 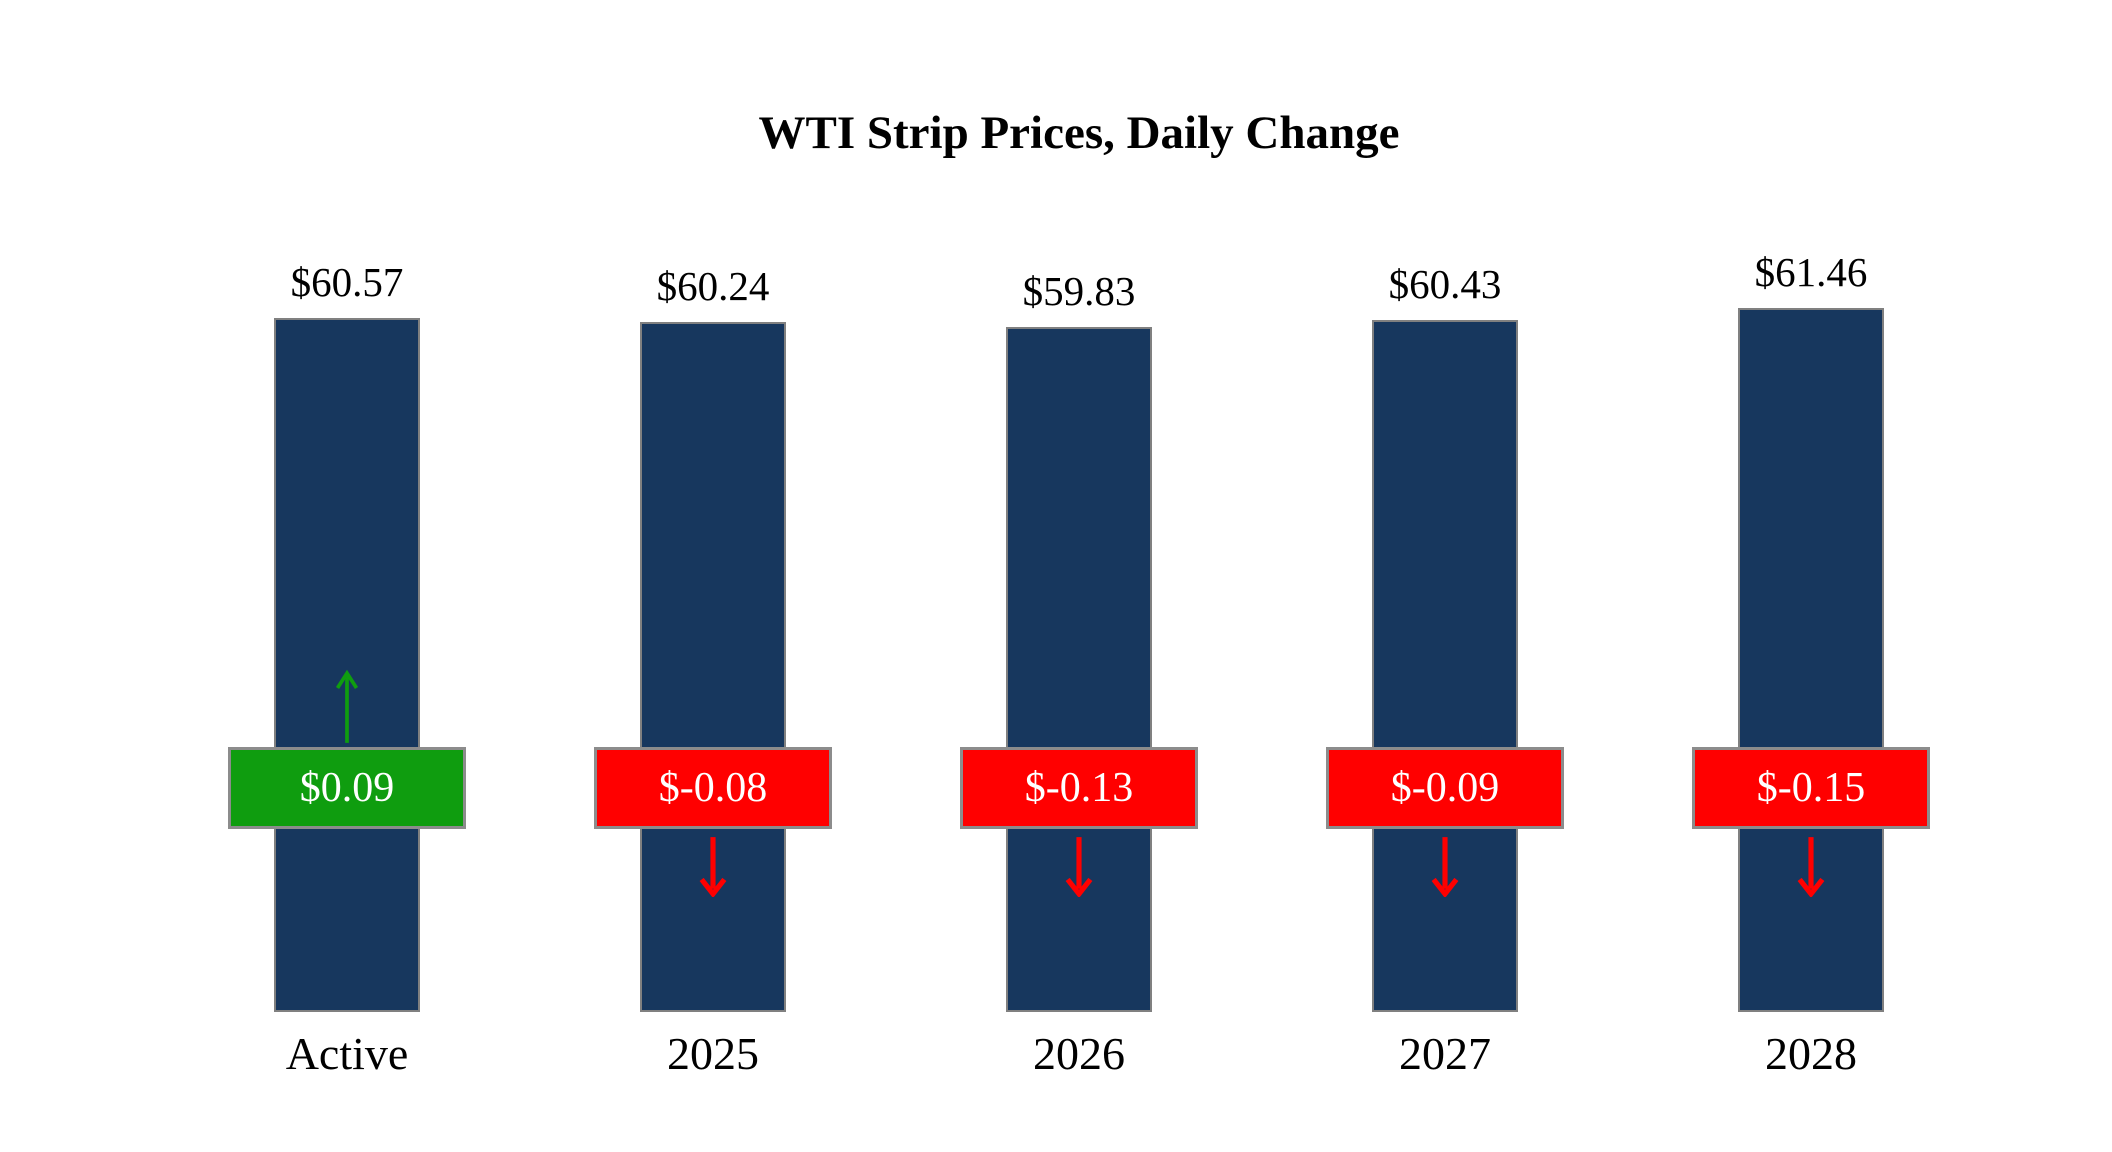 I want to click on change-badge: $-0.09, so click(x=1445, y=788).